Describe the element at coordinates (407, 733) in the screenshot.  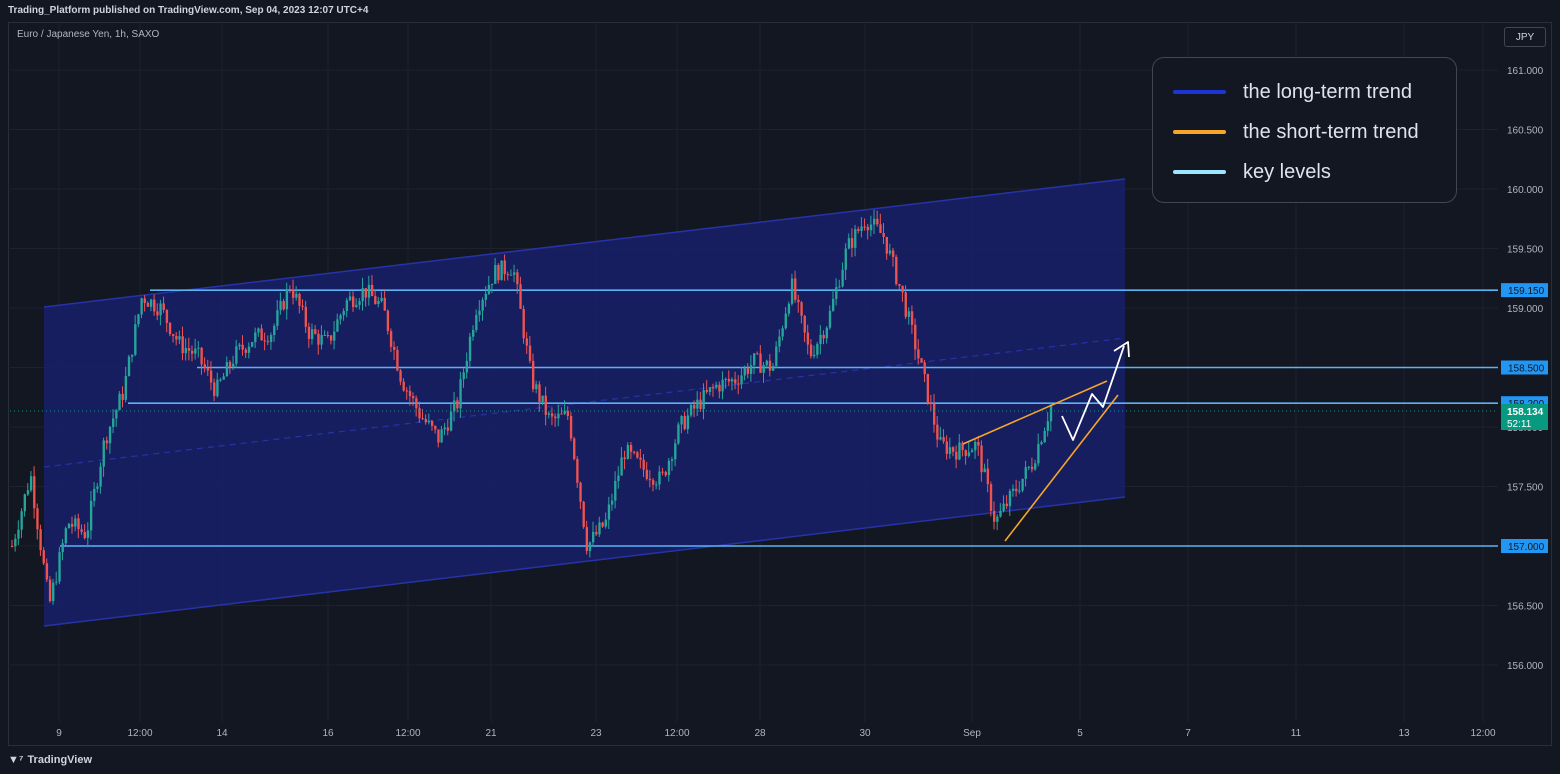
I see `x-tick-label: 12:00` at that location.